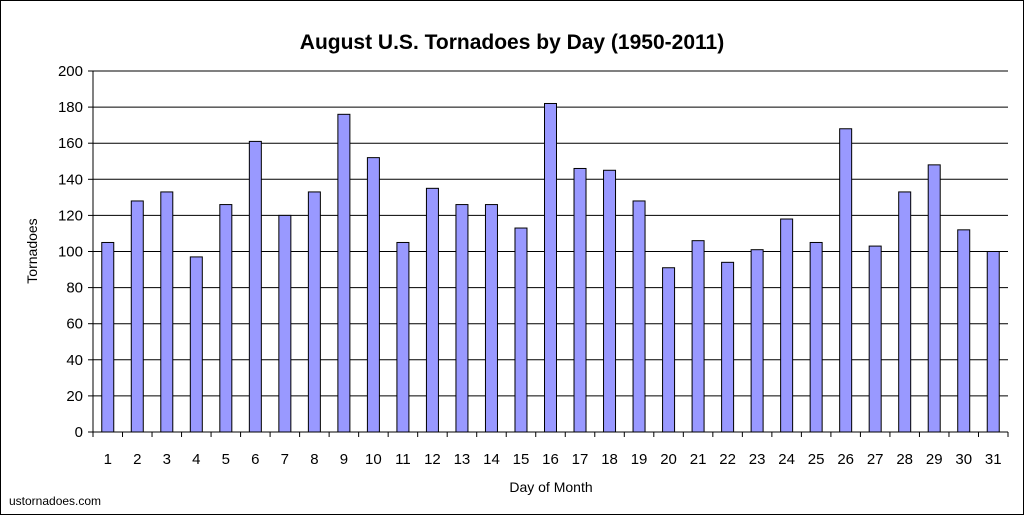 The image size is (1024, 515). Describe the element at coordinates (786, 459) in the screenshot. I see `x-tick-label: 24` at that location.